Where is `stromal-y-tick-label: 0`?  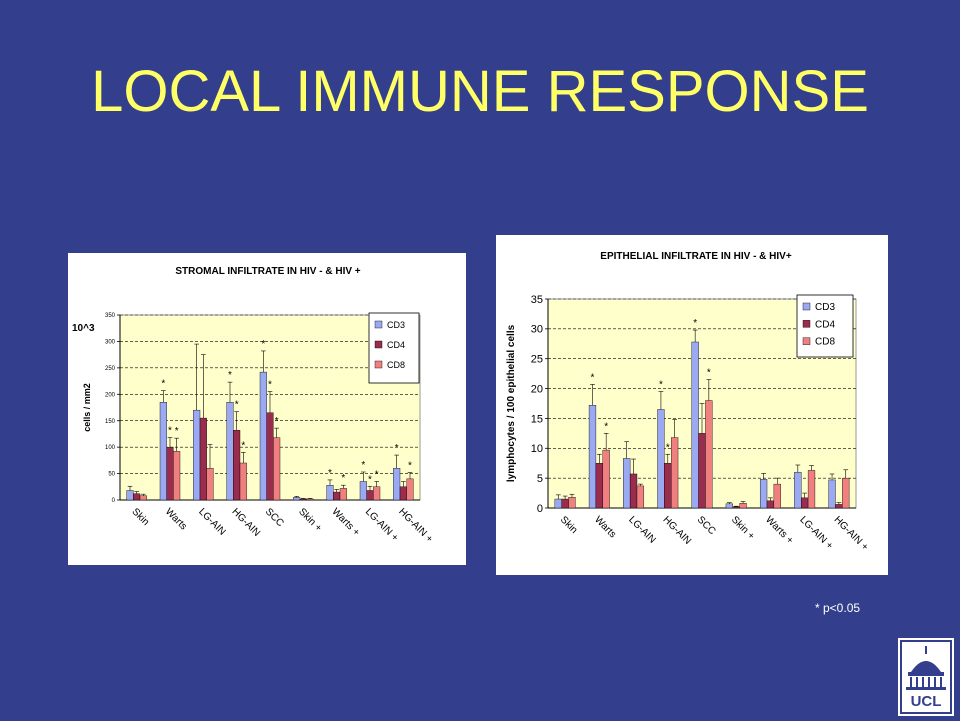
stromal-y-tick-label: 0 is located at coordinates (114, 501).